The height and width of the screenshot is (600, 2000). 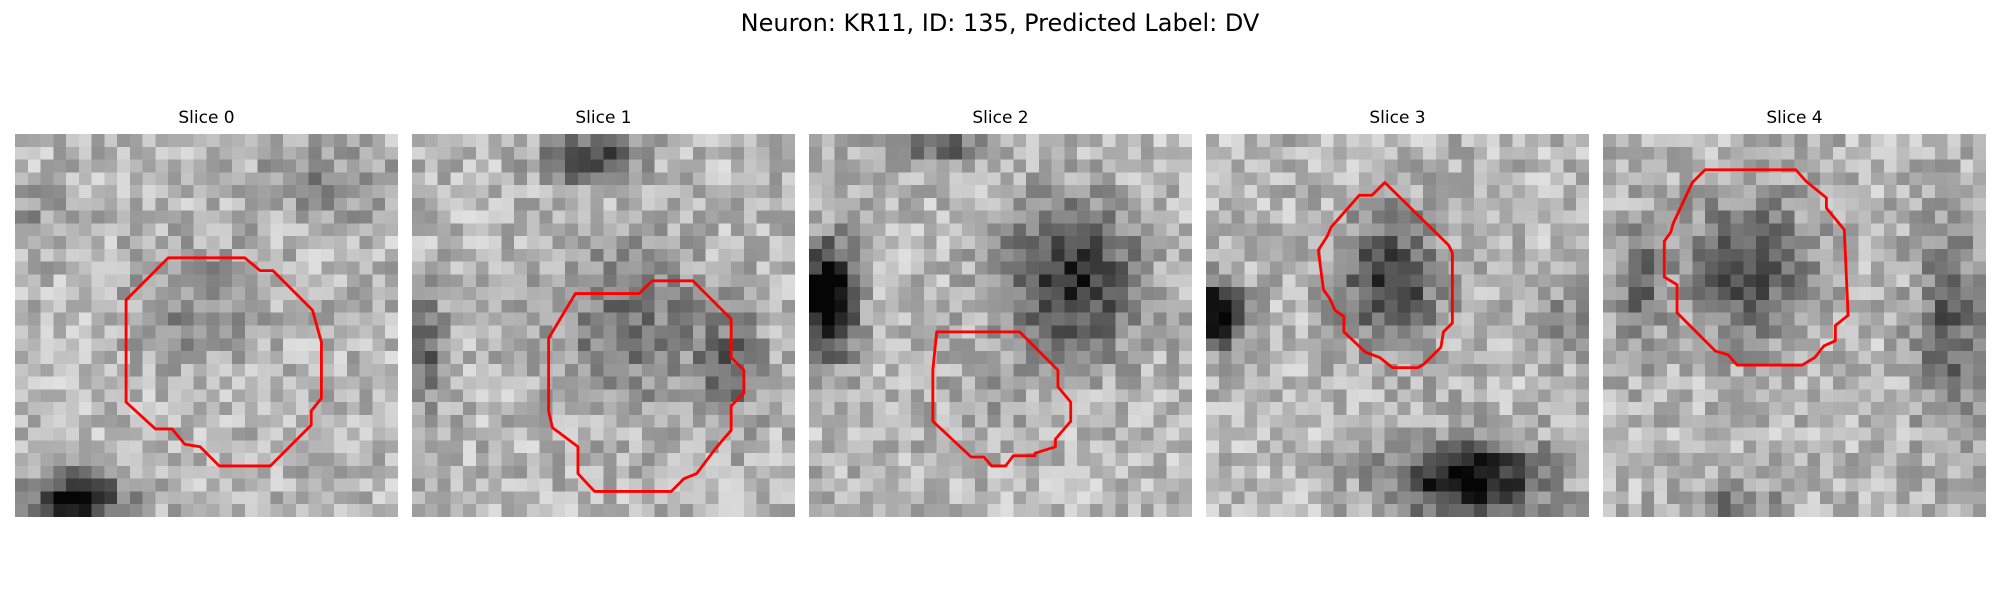 I want to click on slice-panel-0: Slice 0, so click(x=206, y=312).